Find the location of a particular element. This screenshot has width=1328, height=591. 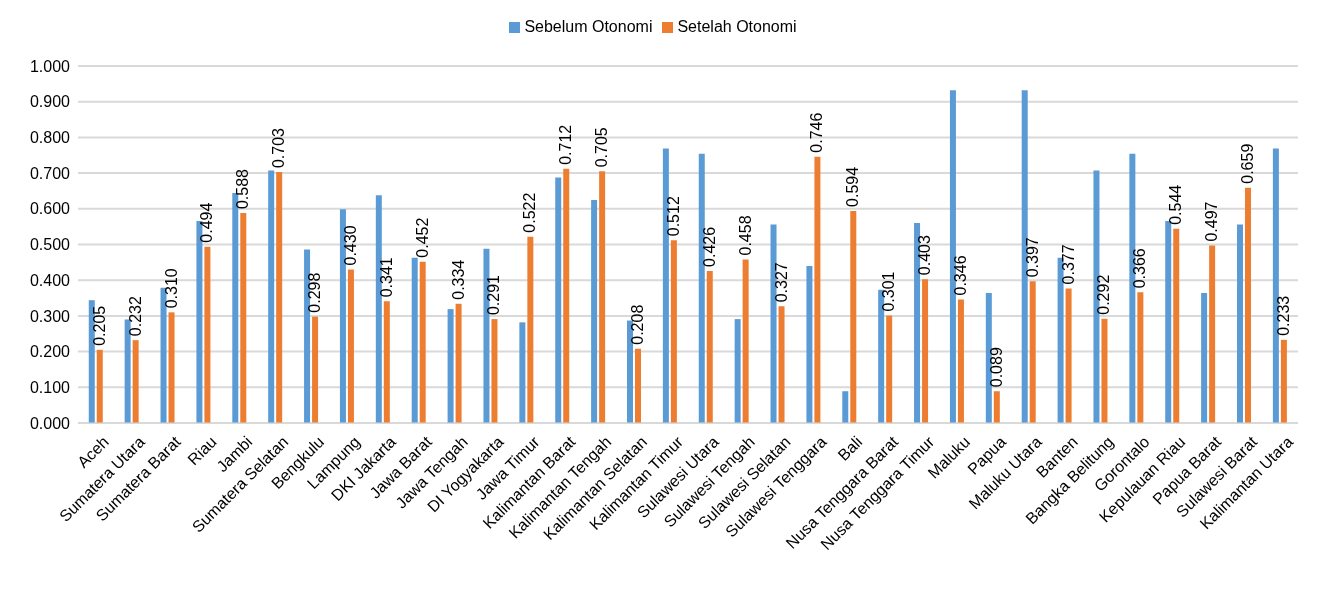

data-label: 0.366 is located at coordinates (1140, 268).